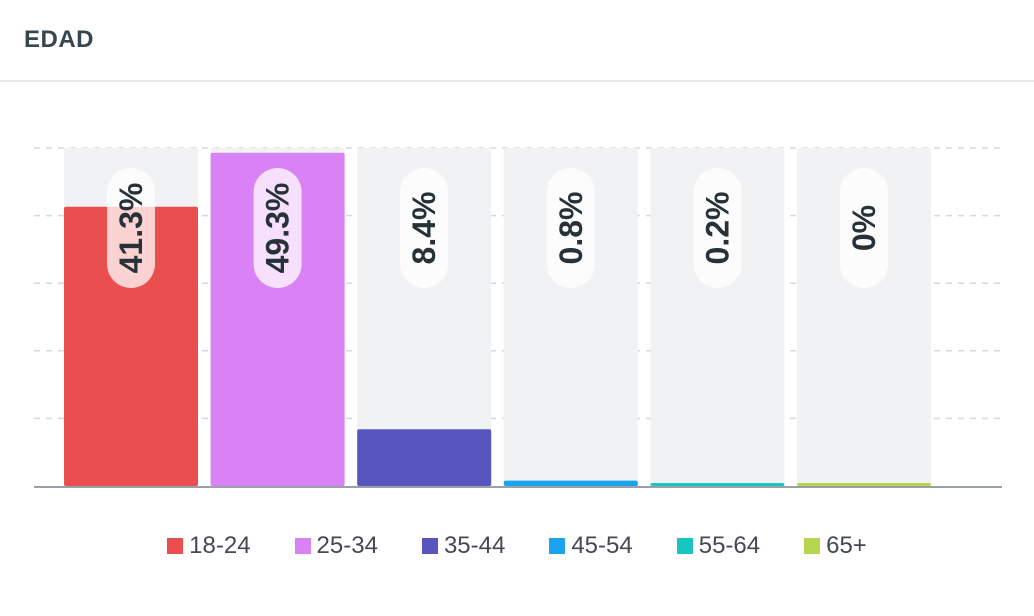 This screenshot has height=616, width=1034. What do you see at coordinates (474, 545) in the screenshot?
I see `legend-label: 35-44` at bounding box center [474, 545].